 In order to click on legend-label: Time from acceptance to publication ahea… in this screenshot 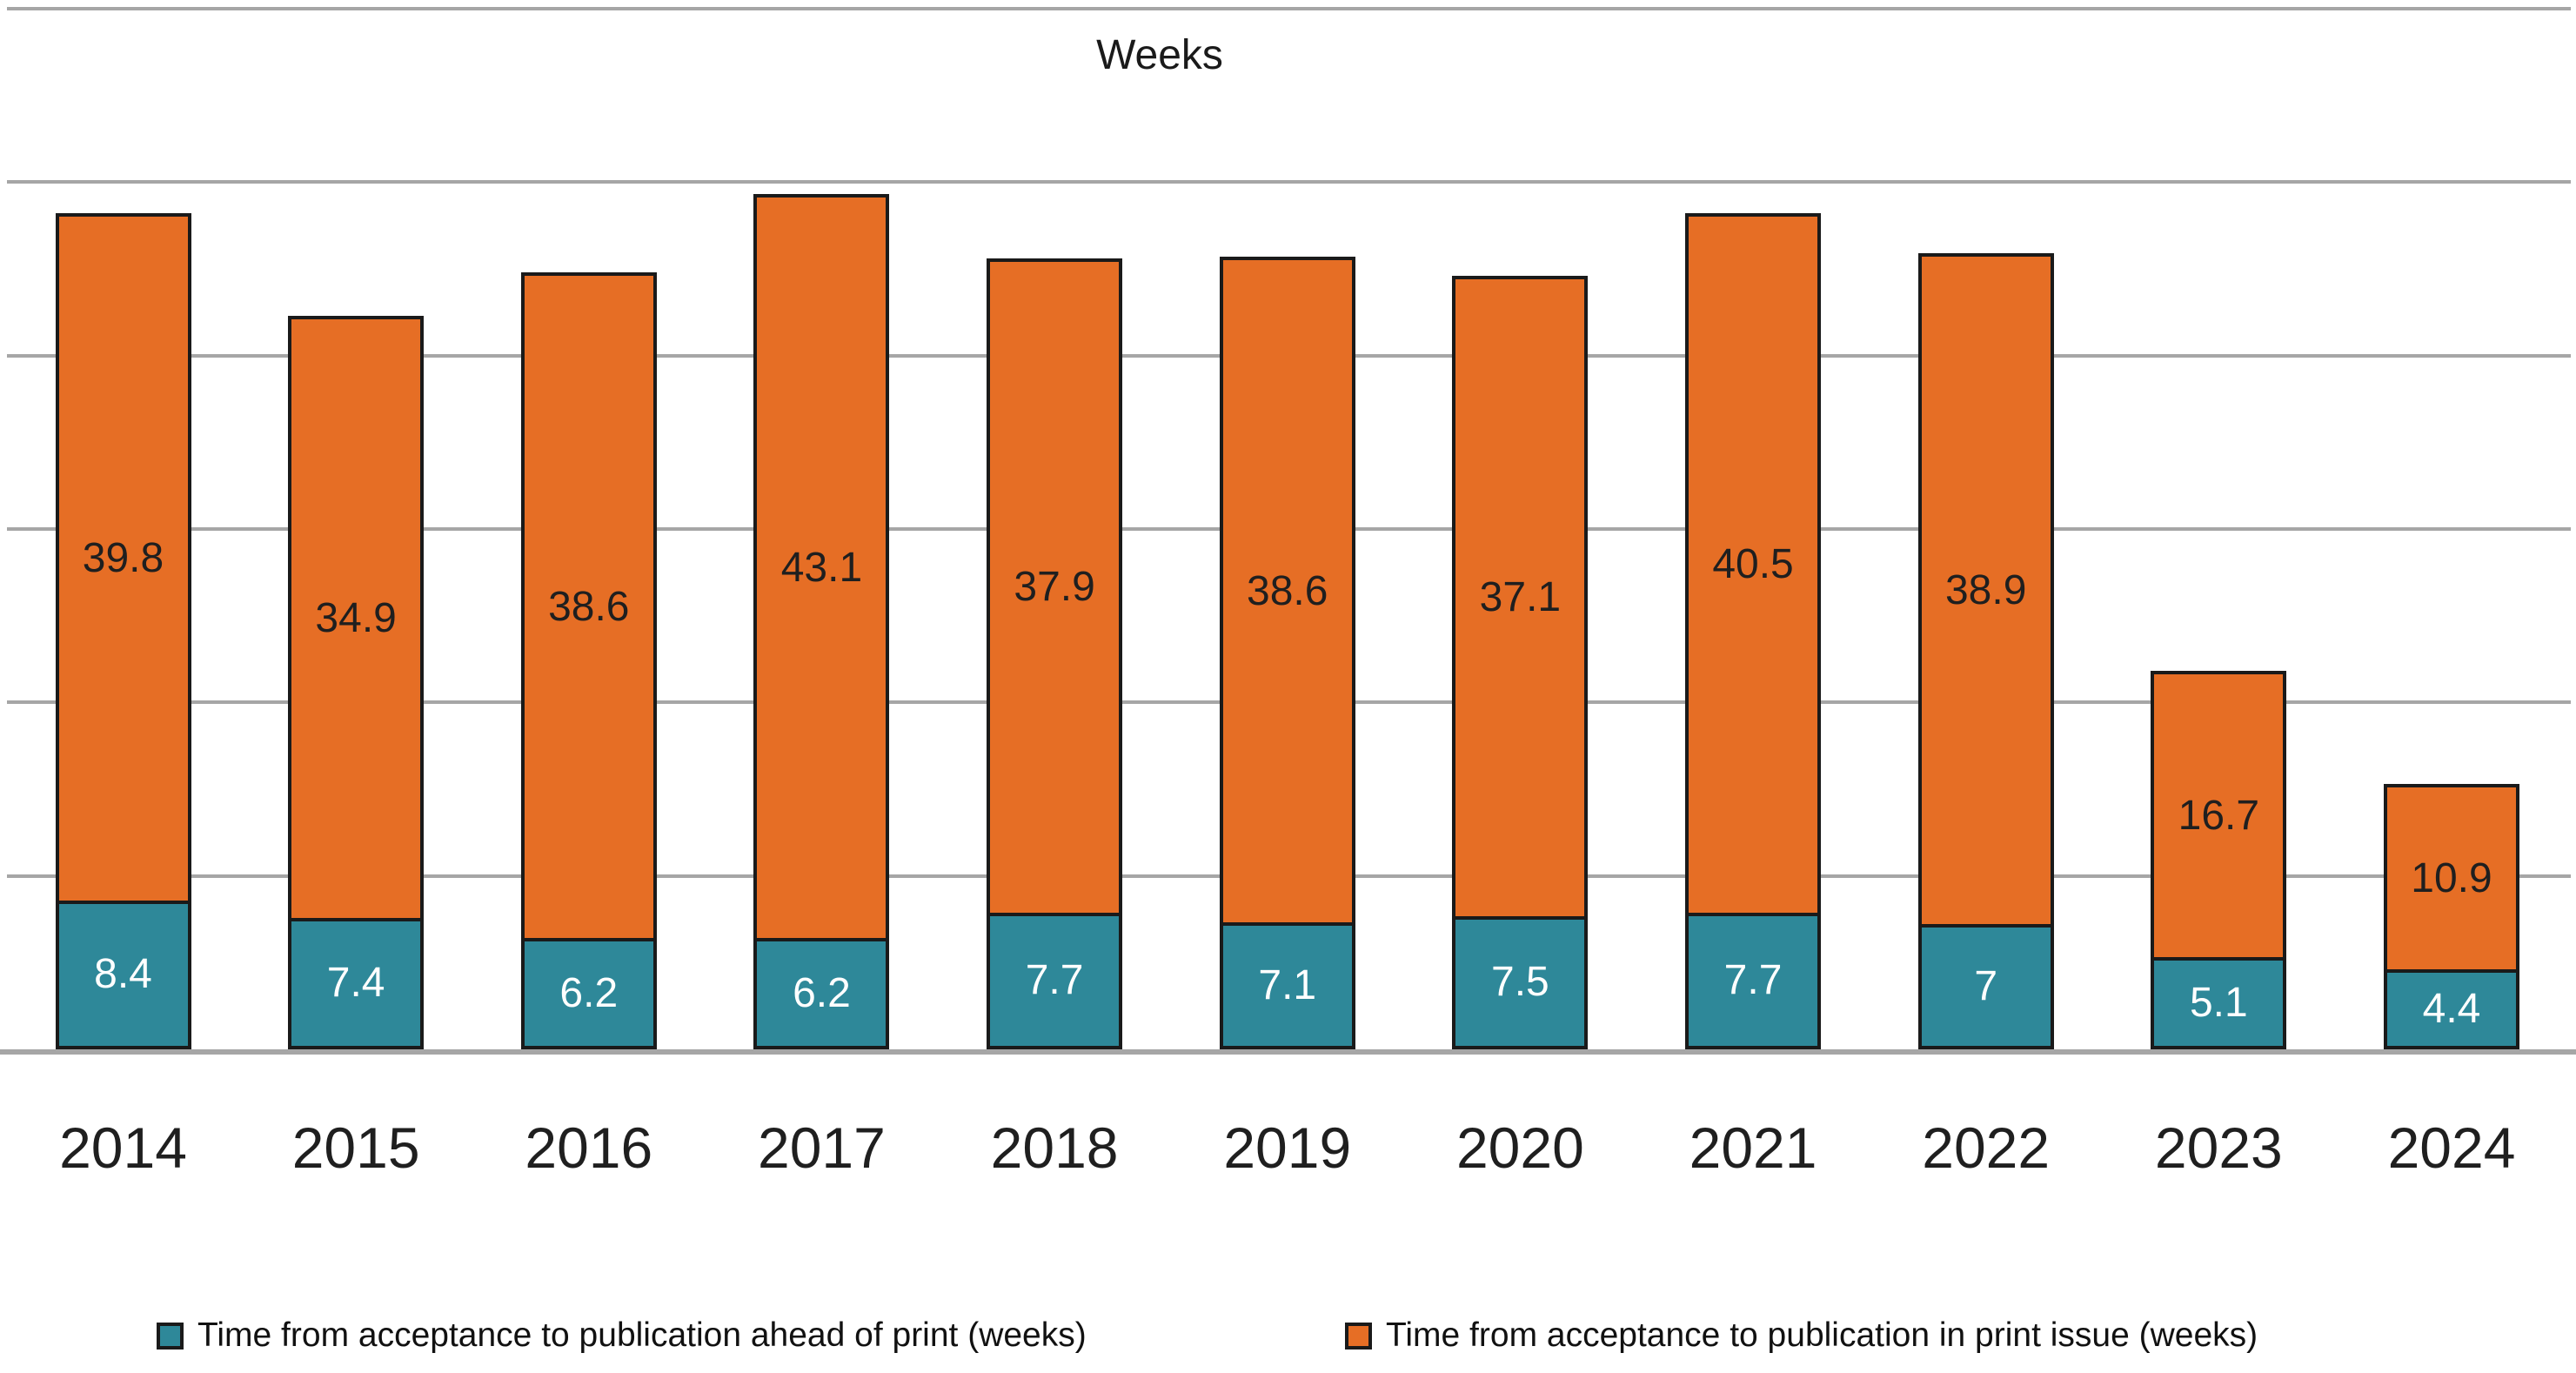, I will do `click(642, 1335)`.